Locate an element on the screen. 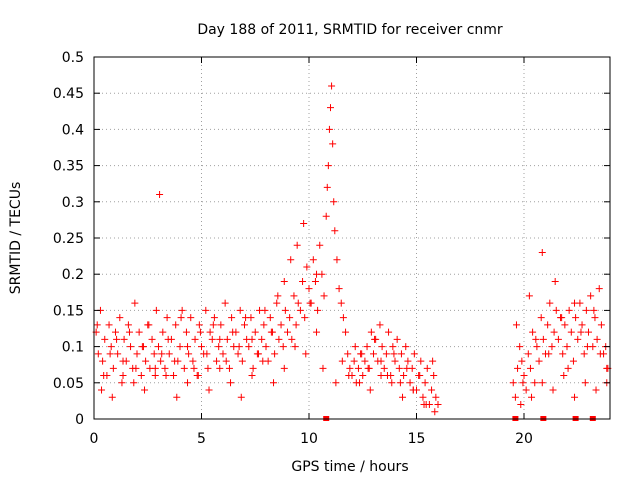 Image resolution: width=640 pixels, height=480 pixels. y-tick-label: 0.35 is located at coordinates (68, 167).